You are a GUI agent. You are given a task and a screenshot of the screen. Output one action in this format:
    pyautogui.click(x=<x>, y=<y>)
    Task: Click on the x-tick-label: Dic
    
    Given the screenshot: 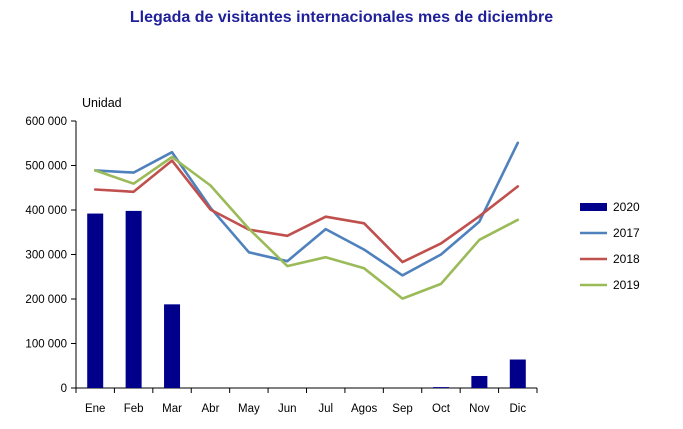 What is the action you would take?
    pyautogui.click(x=517, y=409)
    